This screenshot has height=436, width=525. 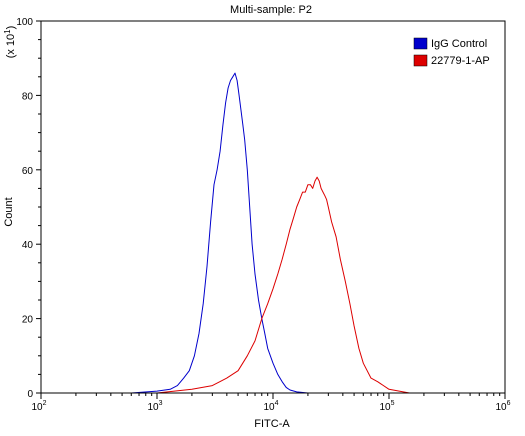 What do you see at coordinates (271, 10) in the screenshot?
I see `chart-title: Multi-sample: P2` at bounding box center [271, 10].